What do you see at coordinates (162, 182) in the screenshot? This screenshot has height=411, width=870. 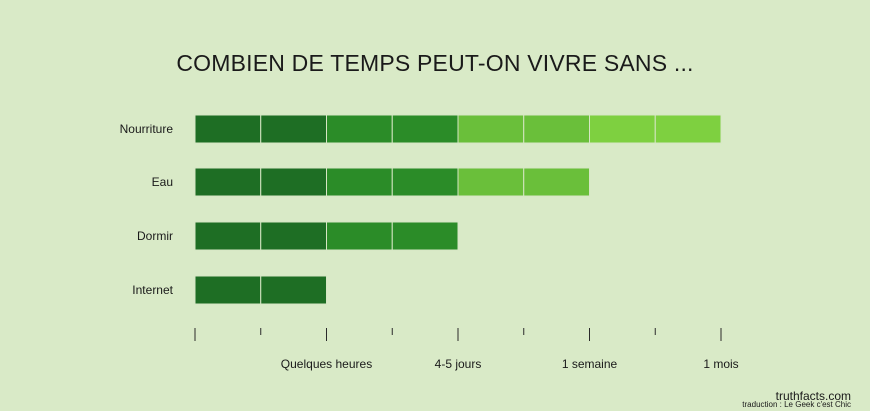 I see `category-label-eau: Eau` at bounding box center [162, 182].